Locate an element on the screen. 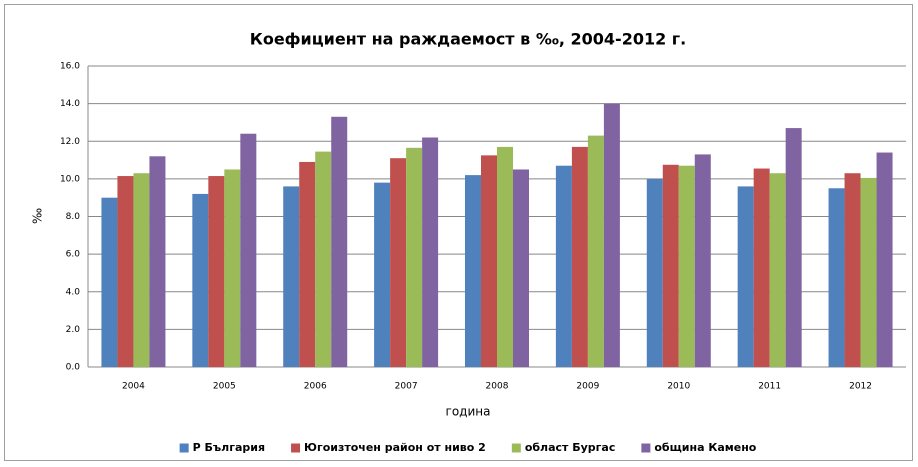 Image resolution: width=918 pixels, height=467 pixels. x-tick-label: 2005 is located at coordinates (224, 387).